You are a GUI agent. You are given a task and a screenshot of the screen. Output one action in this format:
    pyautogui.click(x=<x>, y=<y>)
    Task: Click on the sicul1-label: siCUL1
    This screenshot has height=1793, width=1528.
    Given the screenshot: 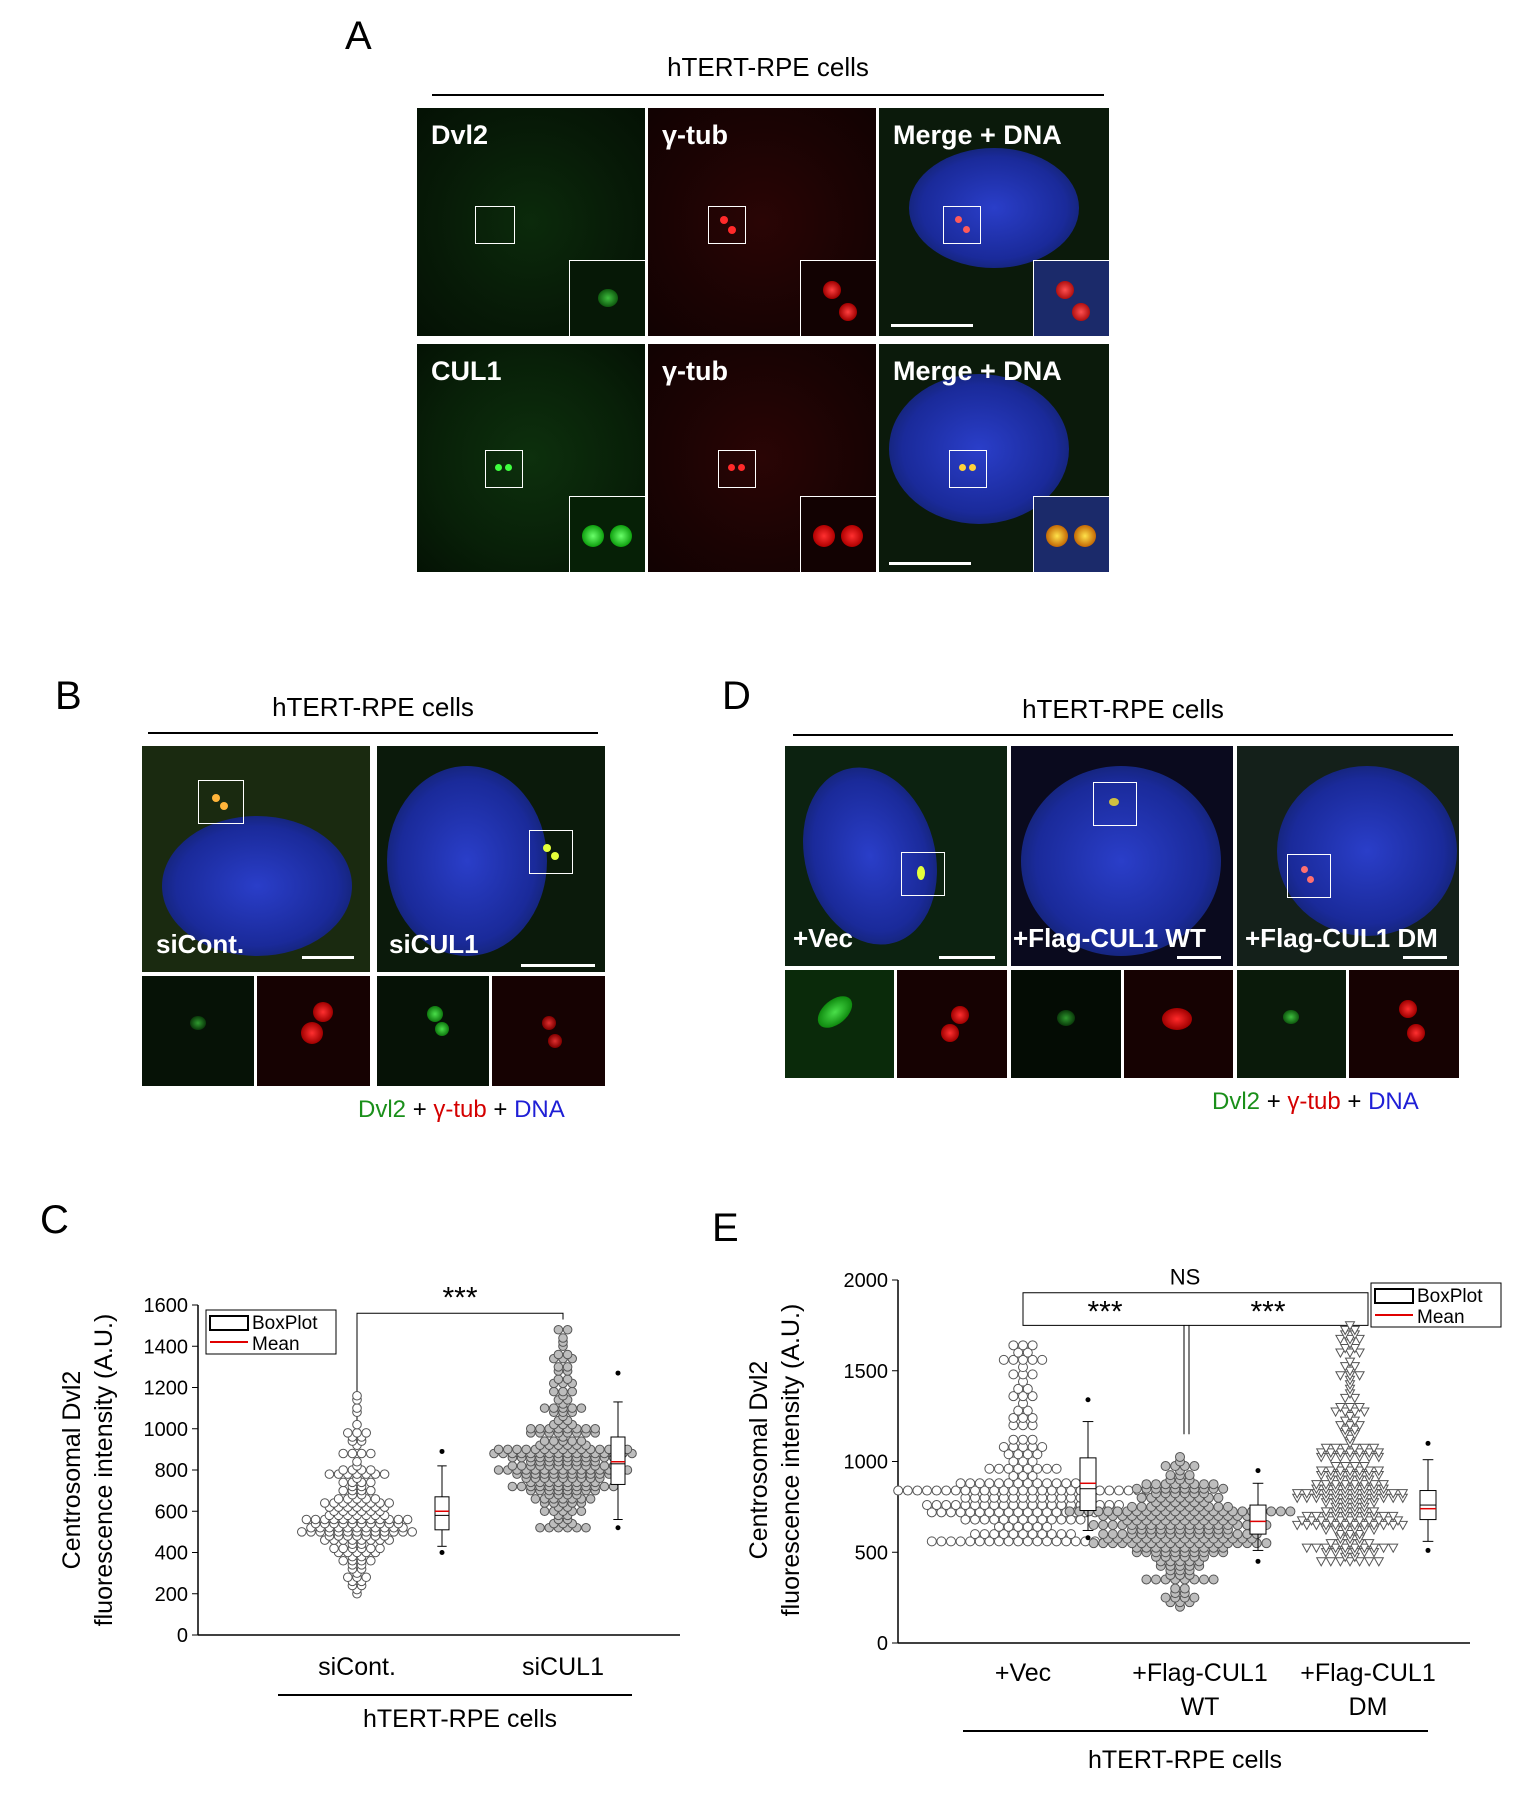 What is the action you would take?
    pyautogui.click(x=434, y=944)
    